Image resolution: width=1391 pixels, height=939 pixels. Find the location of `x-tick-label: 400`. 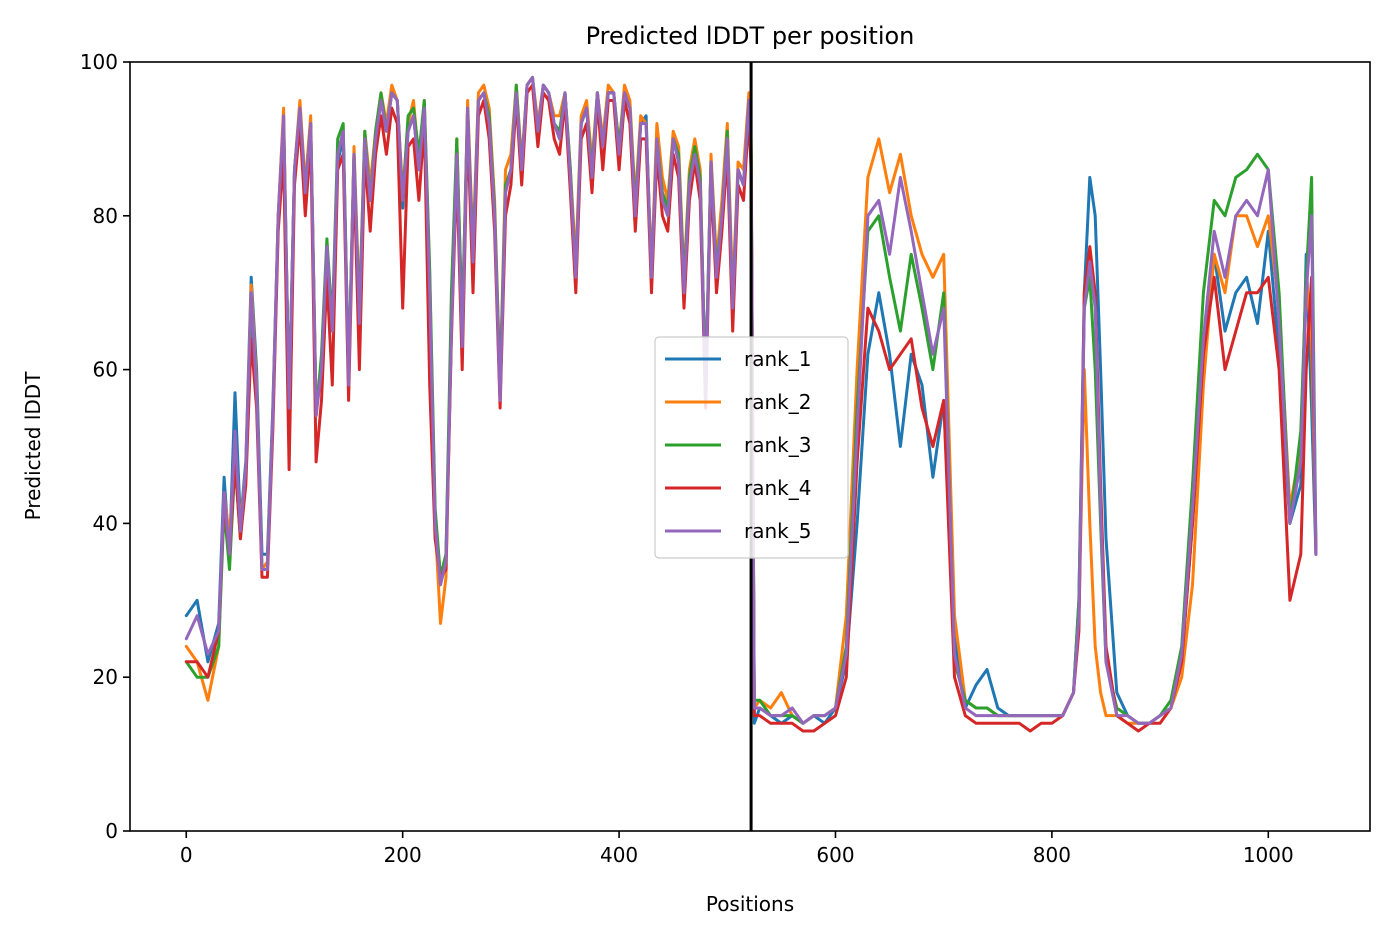

x-tick-label: 400 is located at coordinates (619, 855).